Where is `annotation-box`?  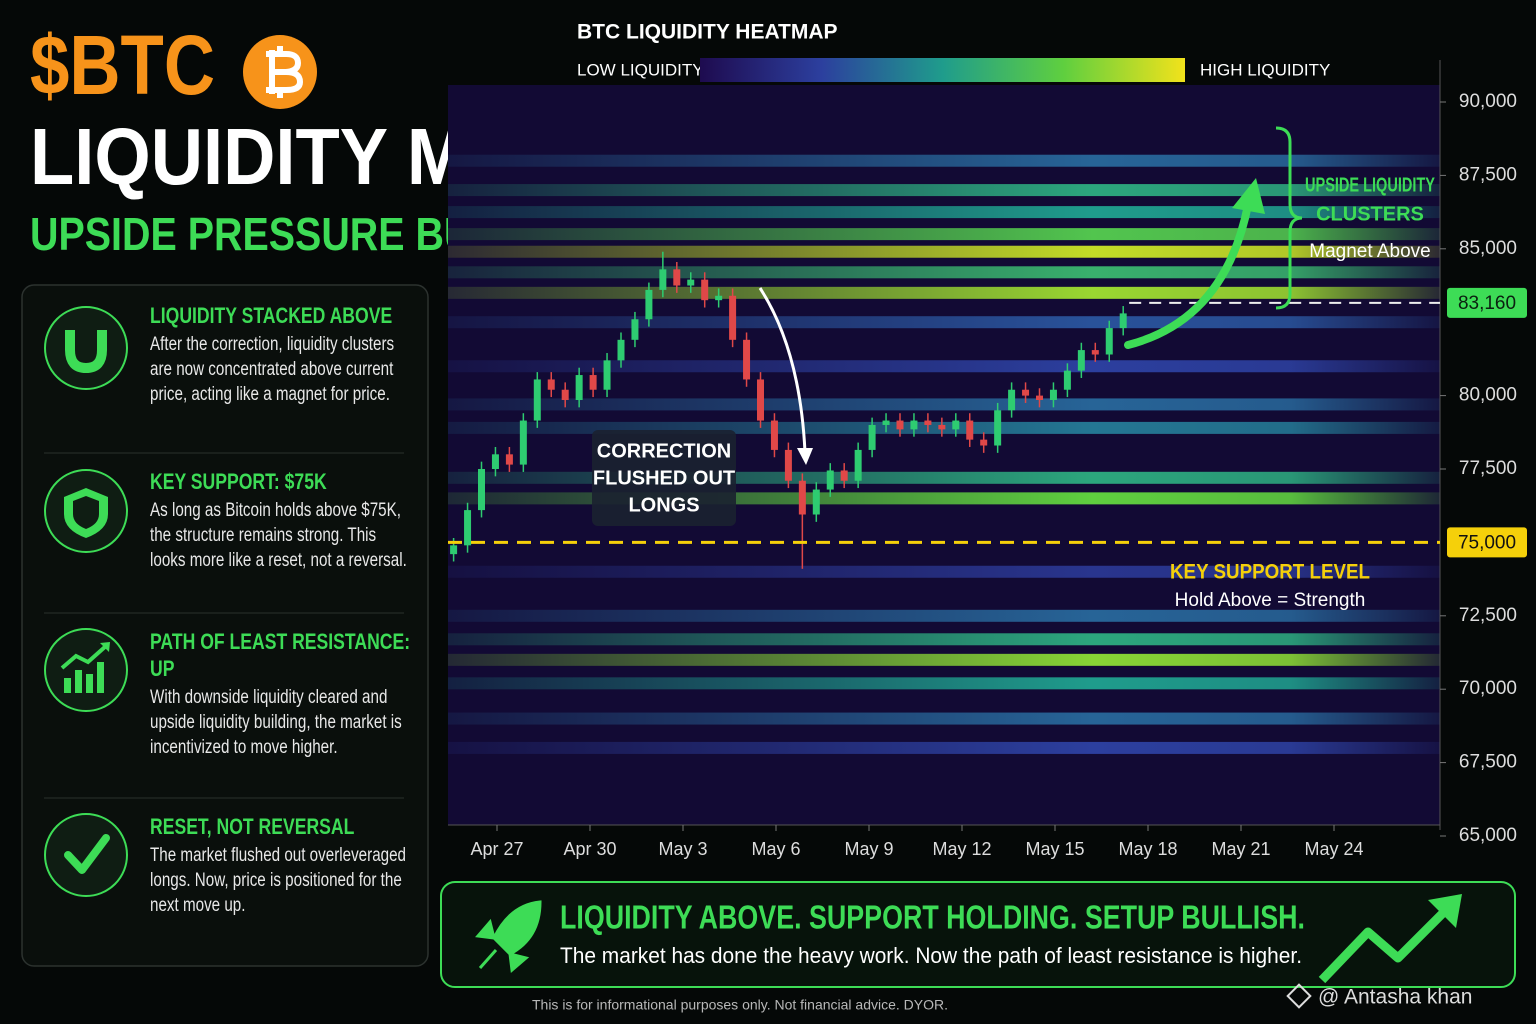
annotation-box is located at coordinates (664, 478).